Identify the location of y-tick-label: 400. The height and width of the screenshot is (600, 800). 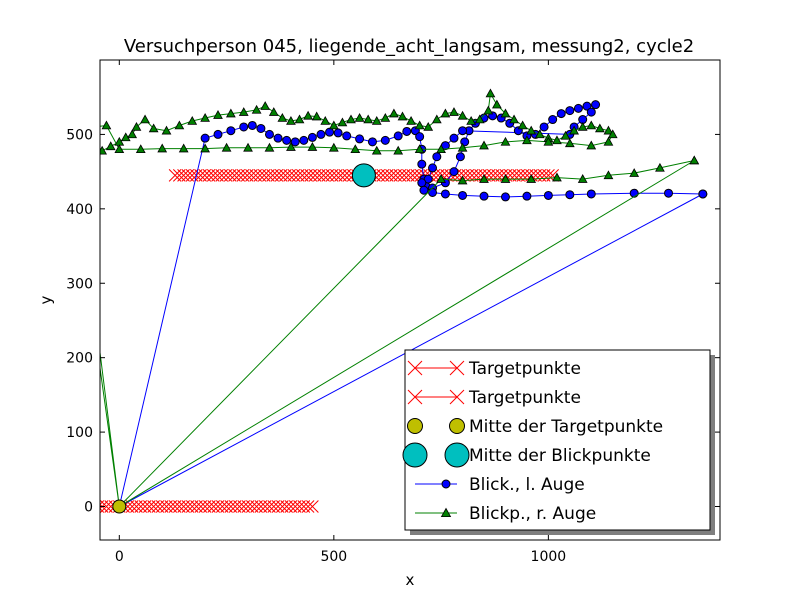
(79, 210).